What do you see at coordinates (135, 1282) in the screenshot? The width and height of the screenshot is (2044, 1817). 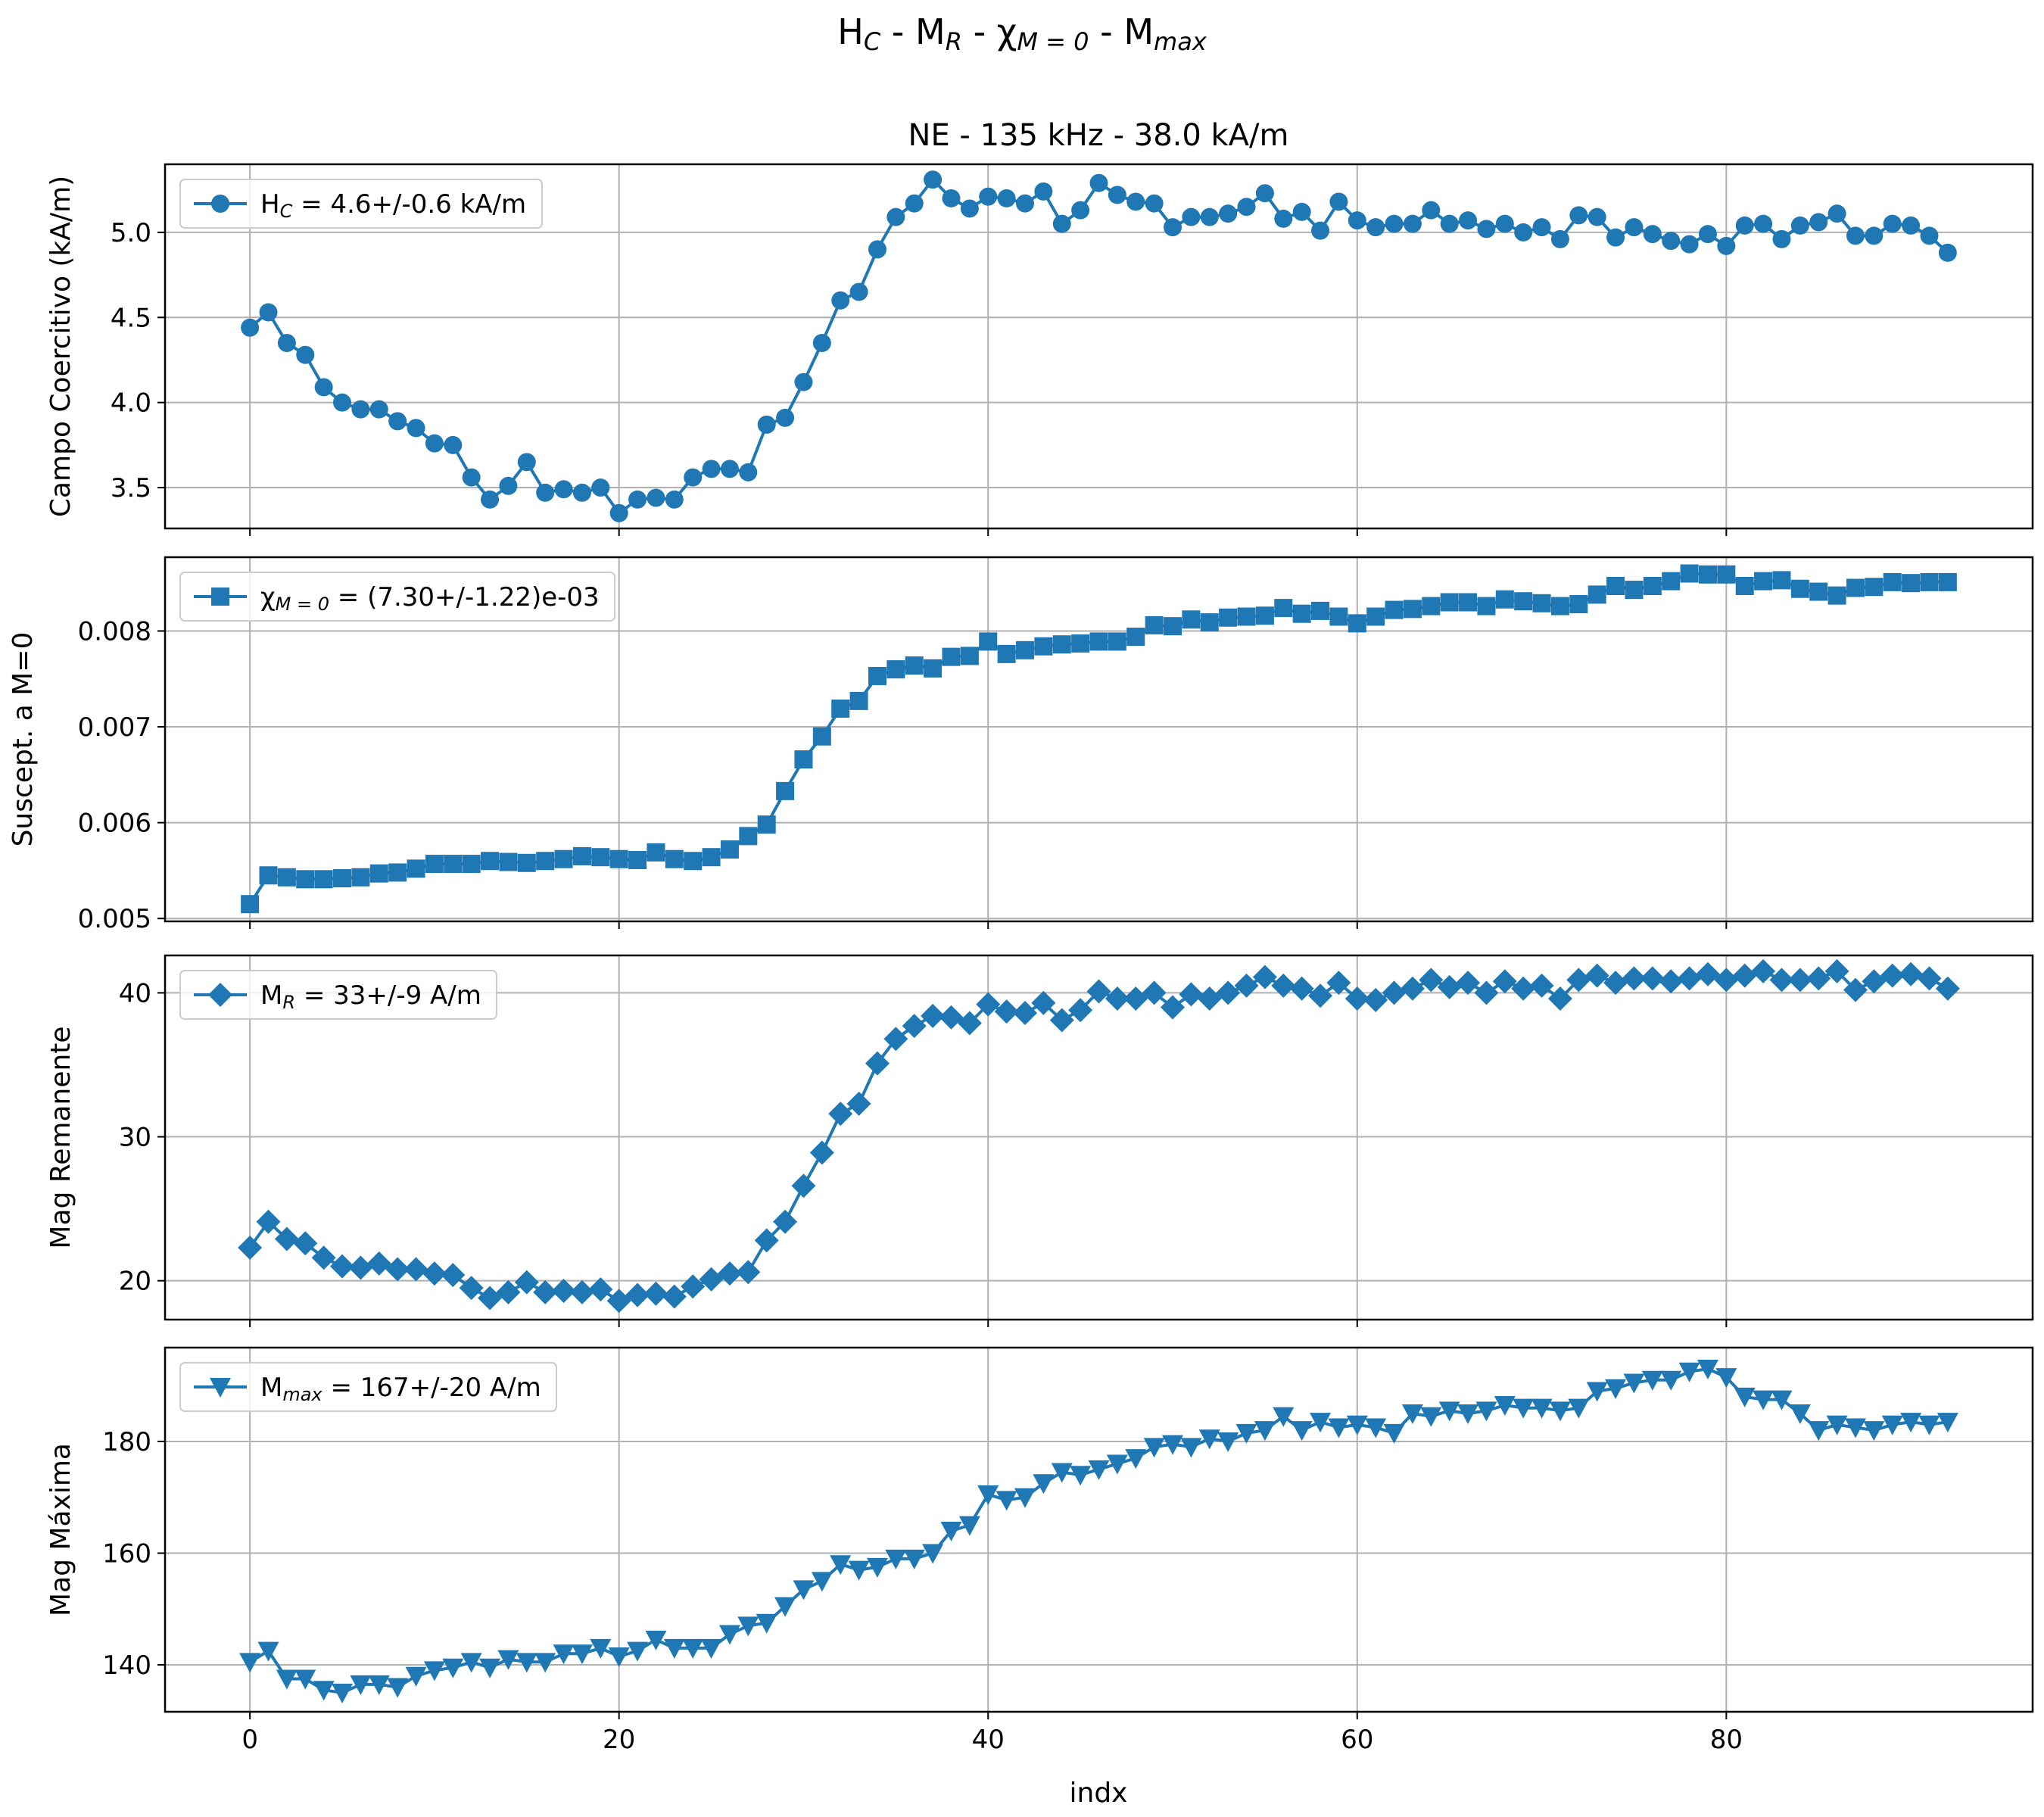 I see `y-tick-label: 20` at bounding box center [135, 1282].